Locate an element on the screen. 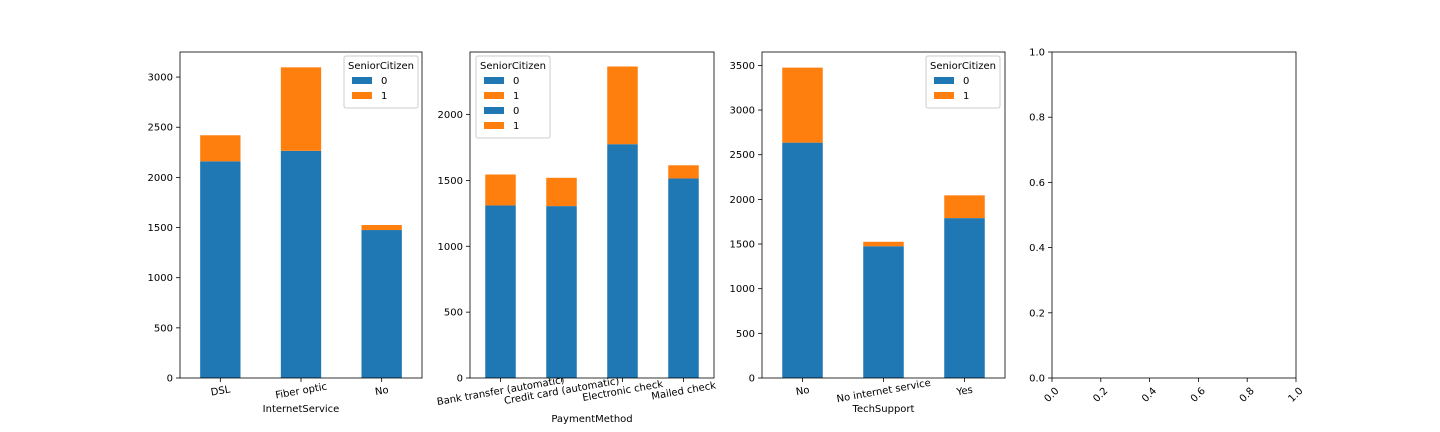  x-tick-label: Fiber optic is located at coordinates (301, 392).